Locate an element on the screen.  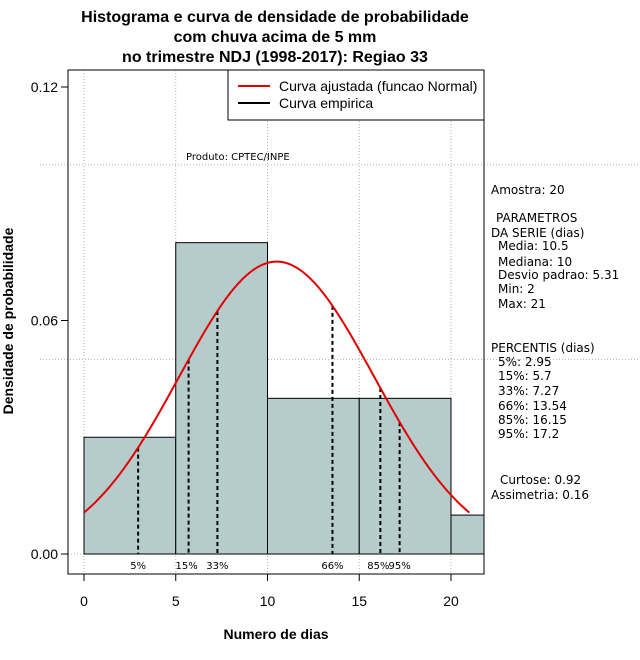
percentil-33: 33%: 7.27 is located at coordinates (528, 391).